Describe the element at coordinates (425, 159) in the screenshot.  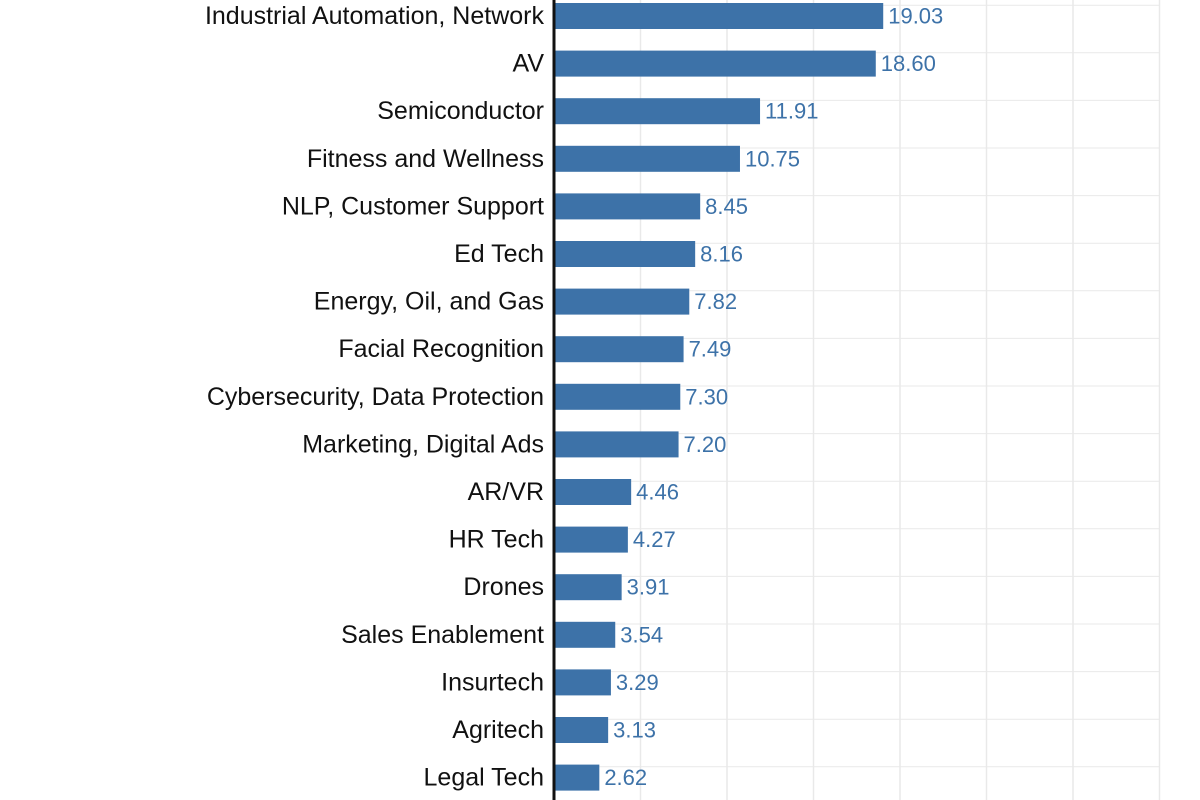
I see `category-label: Fitness and Wellness` at that location.